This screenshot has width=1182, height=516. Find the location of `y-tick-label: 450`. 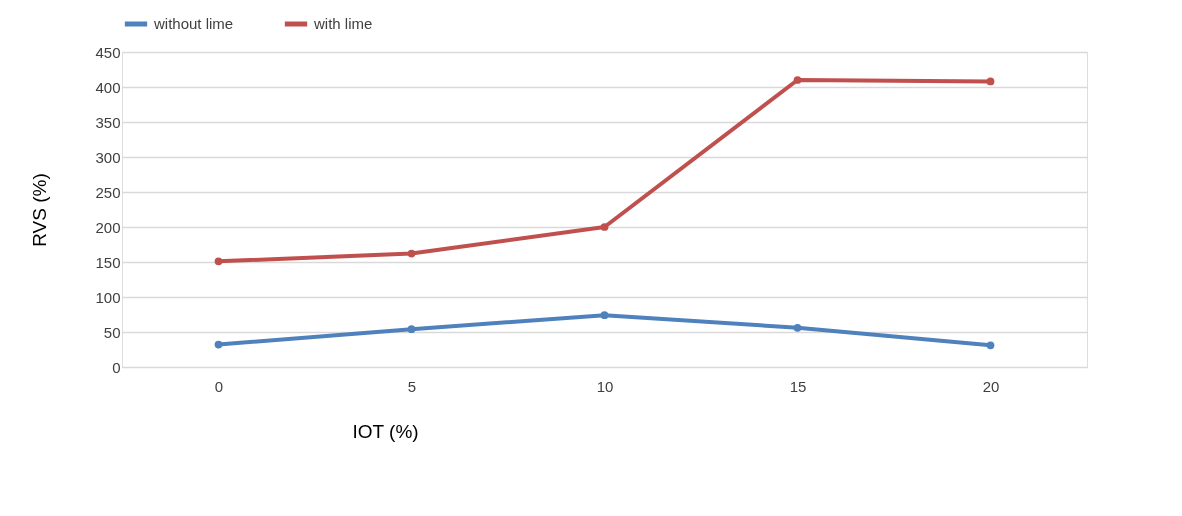

y-tick-label: 450 is located at coordinates (108, 52).